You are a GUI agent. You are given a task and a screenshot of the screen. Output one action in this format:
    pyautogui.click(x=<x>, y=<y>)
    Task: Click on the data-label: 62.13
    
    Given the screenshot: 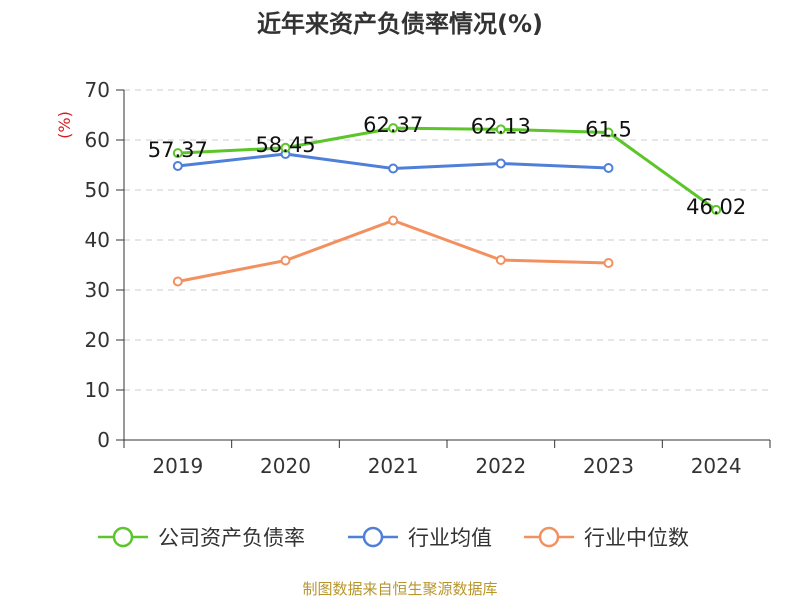 What is the action you would take?
    pyautogui.click(x=501, y=126)
    